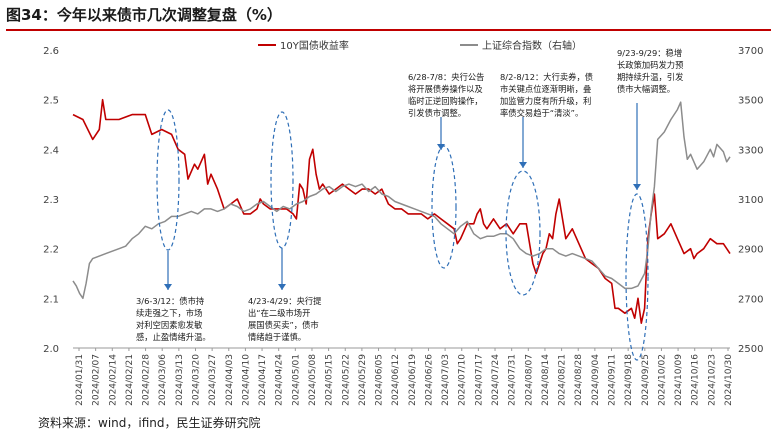 This screenshot has width=777, height=432. What do you see at coordinates (444, 207) in the screenshot?
I see `highlight-ellipse-jul` at bounding box center [444, 207].